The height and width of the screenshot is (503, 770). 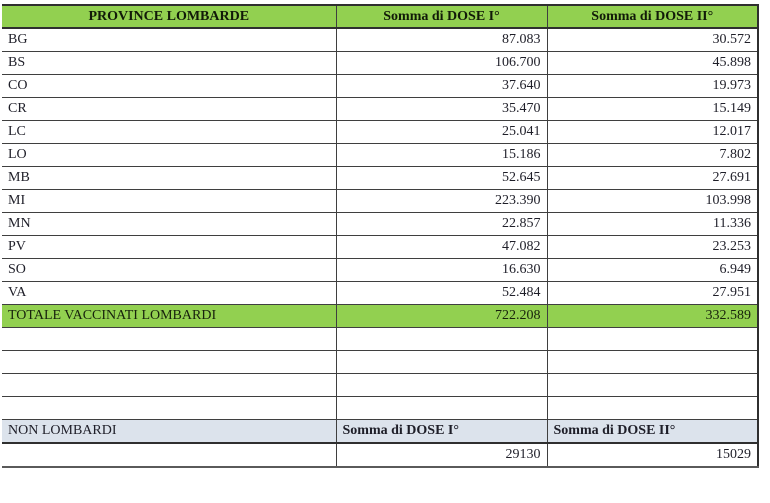 What do you see at coordinates (652, 224) in the screenshot?
I see `dose2-value: 11.336` at bounding box center [652, 224].